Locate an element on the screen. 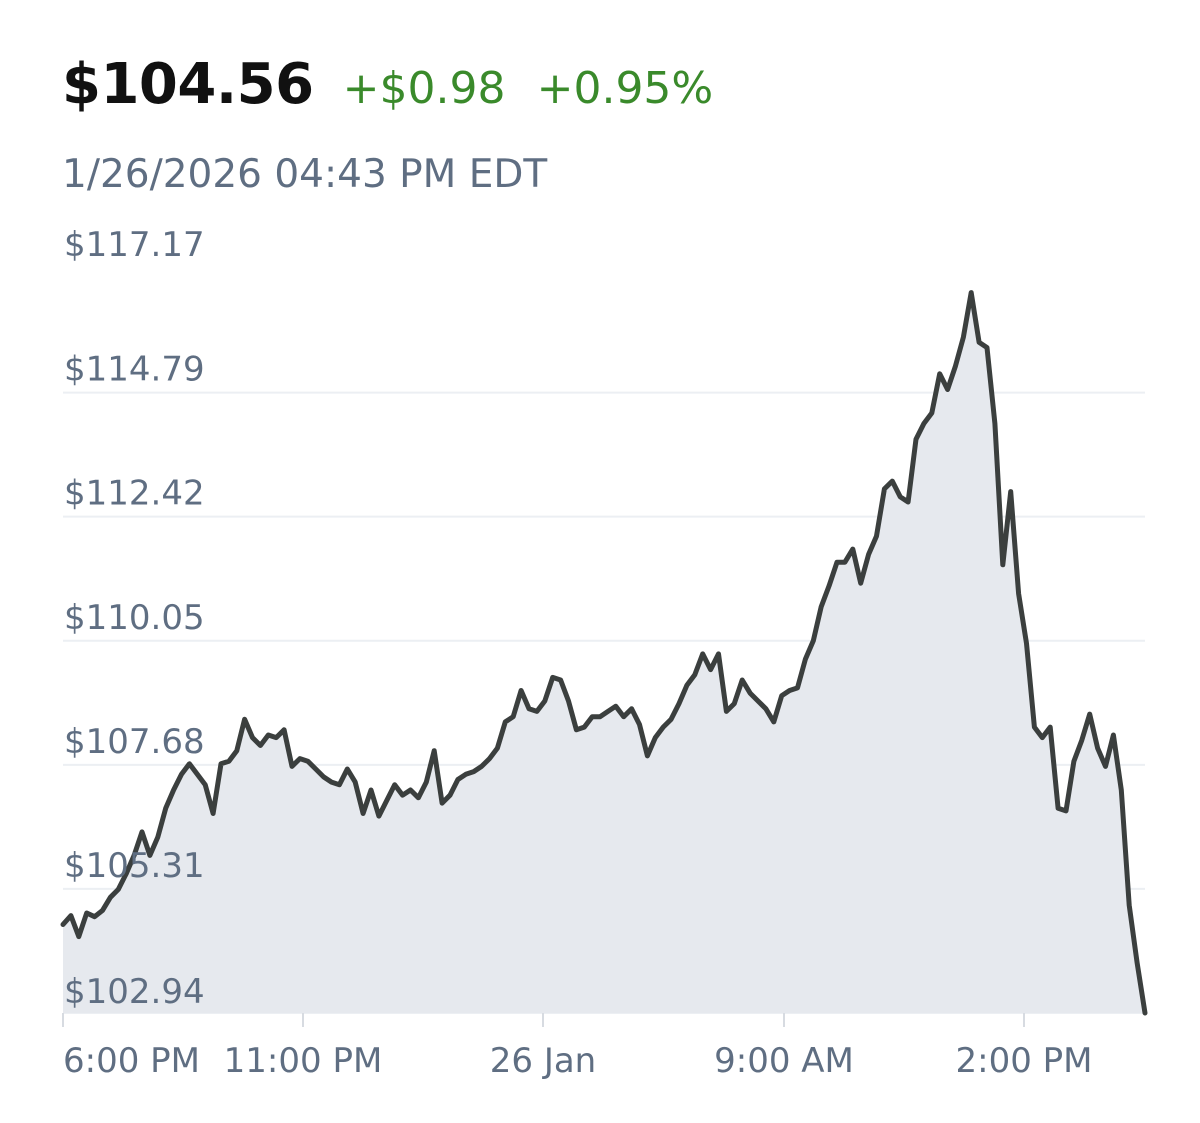 Image resolution: width=1200 pixels, height=1123 pixels. x-axis-labels: 6:00 PM 11:00 PM 26 Jan 9:00 AM 2:00 PM is located at coordinates (577, 1047).